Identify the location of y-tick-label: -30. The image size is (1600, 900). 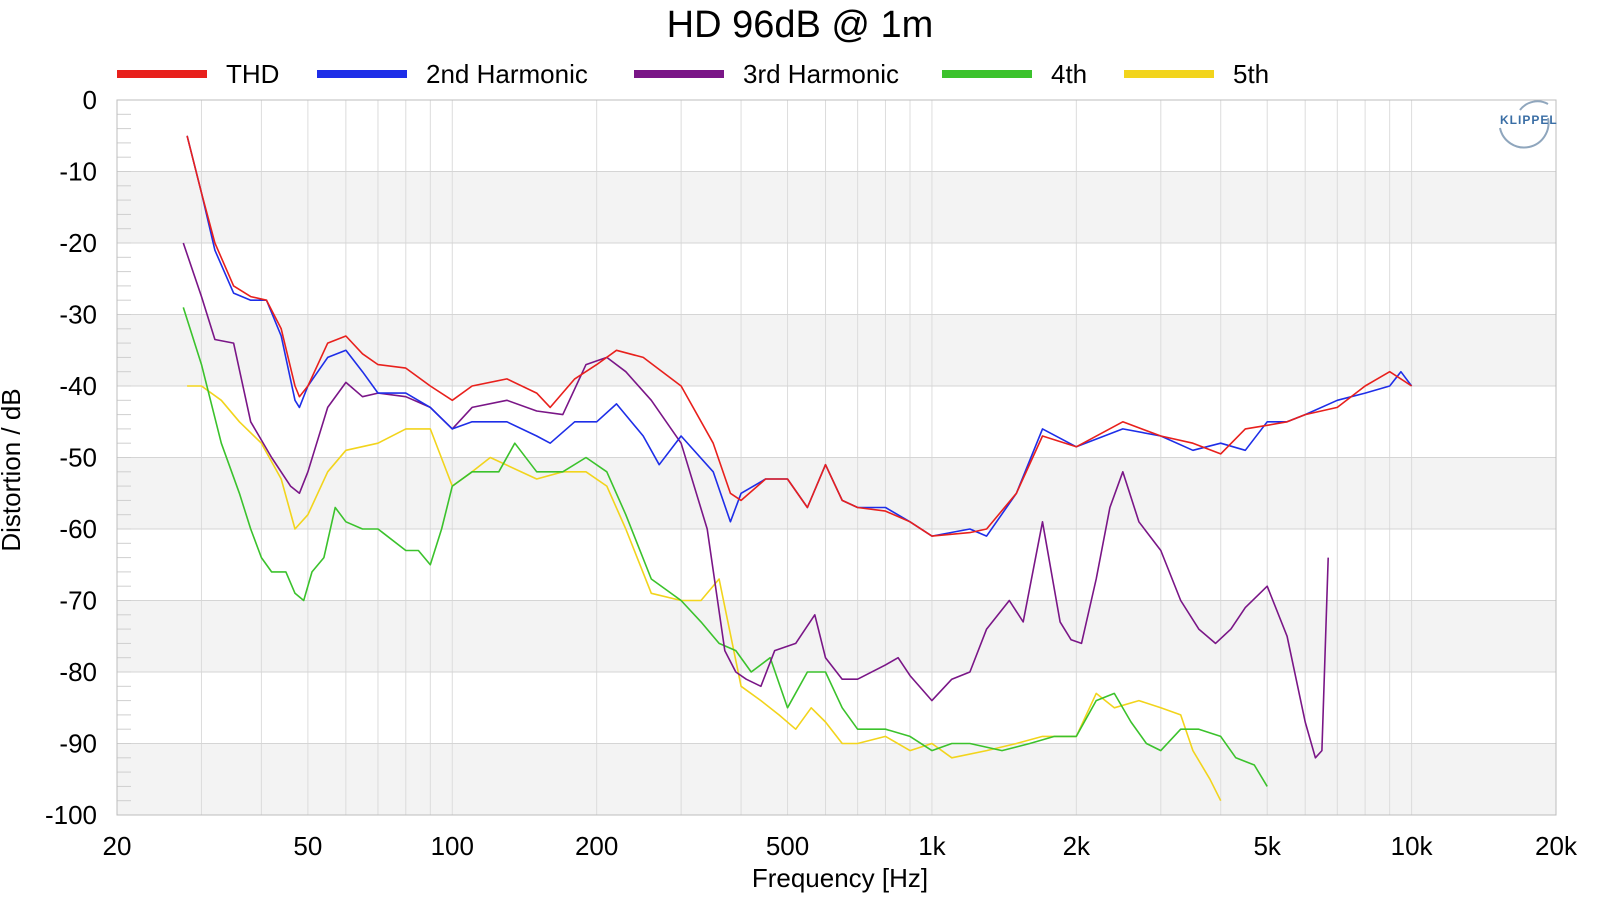
(78, 315).